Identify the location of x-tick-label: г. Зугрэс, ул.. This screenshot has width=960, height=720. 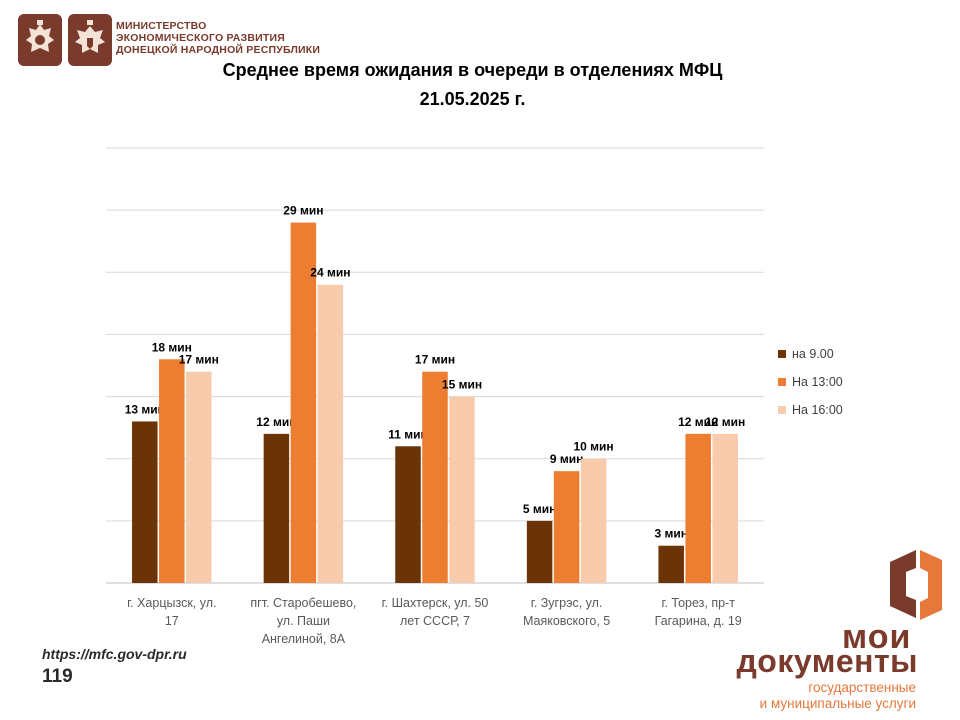
(567, 603).